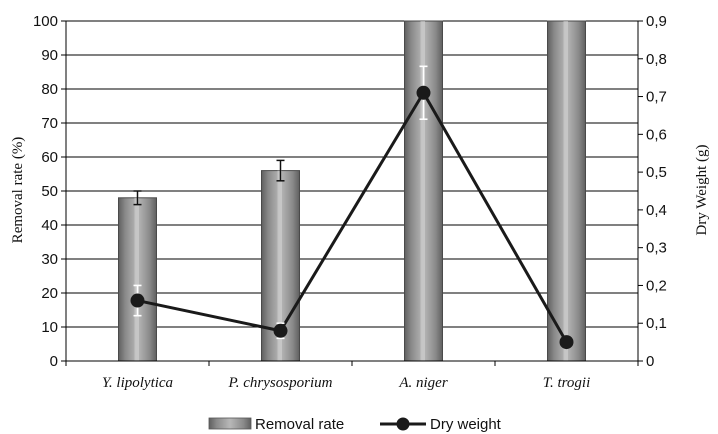 The image size is (718, 434). I want to click on right-axis-title: Dry Weight (g), so click(702, 189).